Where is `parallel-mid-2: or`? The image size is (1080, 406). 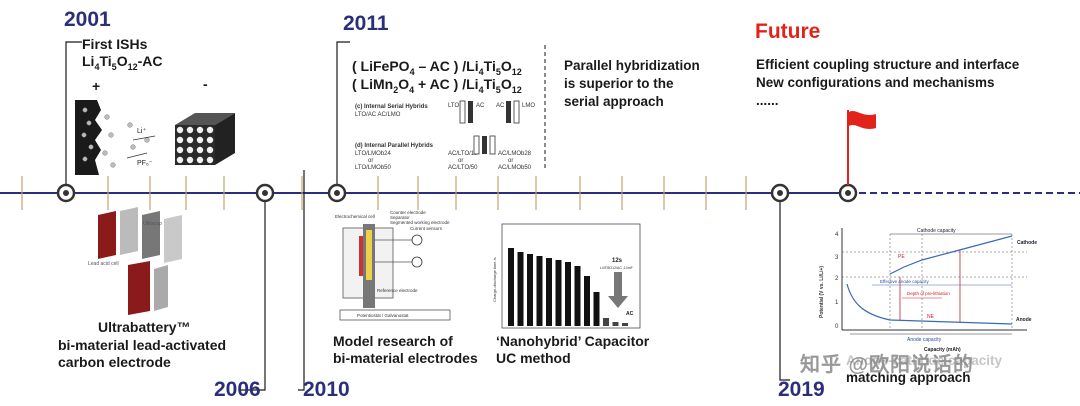
parallel-mid-2: or is located at coordinates (461, 161).